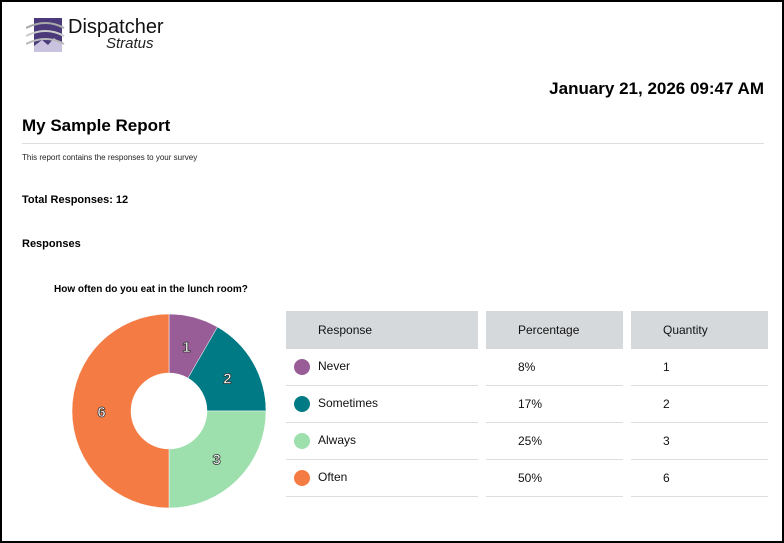 Image resolution: width=784 pixels, height=543 pixels. What do you see at coordinates (227, 369) in the screenshot?
I see `slice-sometimes` at bounding box center [227, 369].